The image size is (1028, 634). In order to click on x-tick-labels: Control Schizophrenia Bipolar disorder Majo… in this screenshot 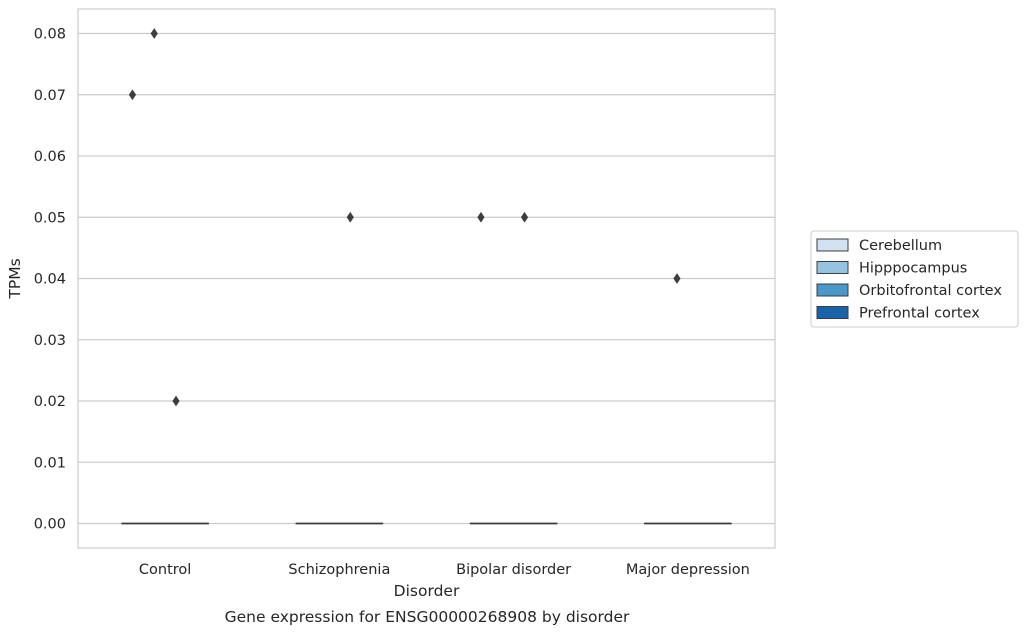, I will do `click(444, 570)`.